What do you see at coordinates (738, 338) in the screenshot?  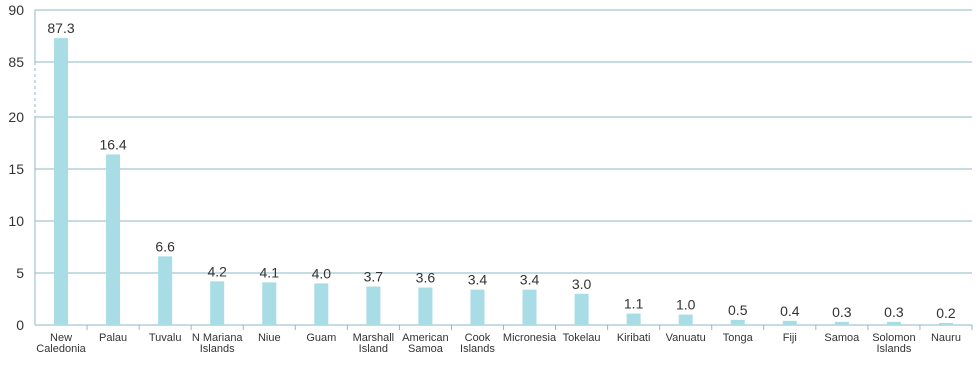 I see `x-tick-label: Tonga` at bounding box center [738, 338].